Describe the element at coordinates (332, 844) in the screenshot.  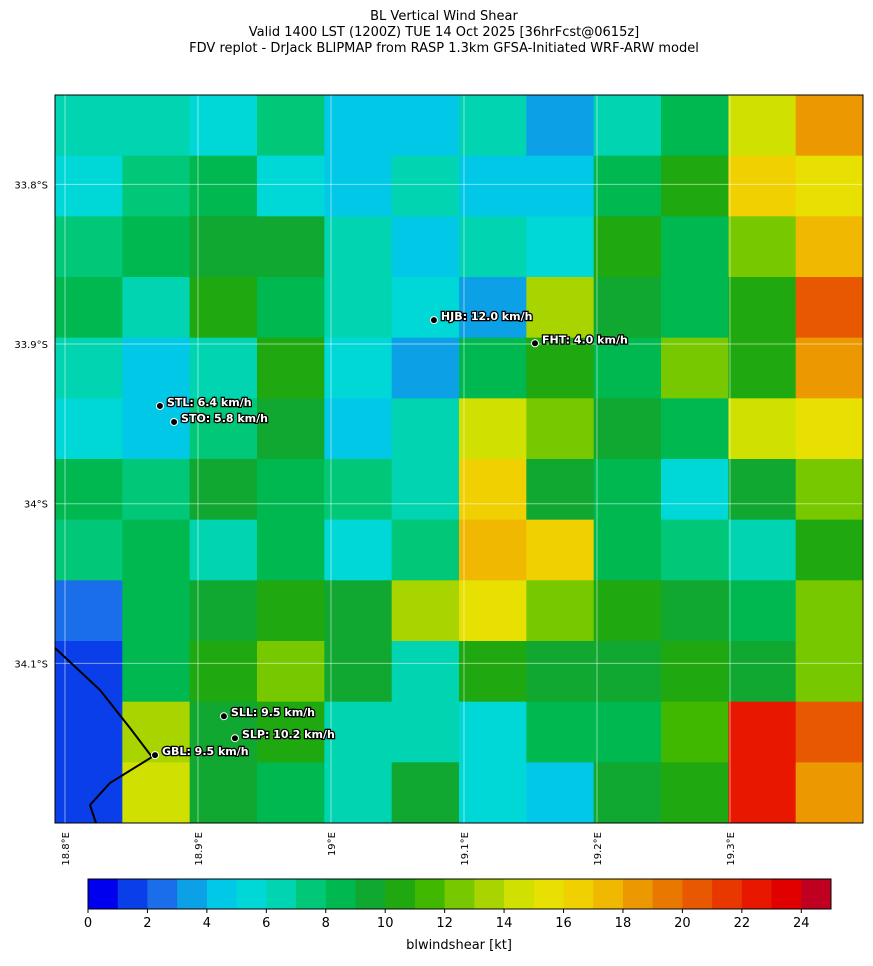
I see `lon-tick-label: 19°E` at that location.